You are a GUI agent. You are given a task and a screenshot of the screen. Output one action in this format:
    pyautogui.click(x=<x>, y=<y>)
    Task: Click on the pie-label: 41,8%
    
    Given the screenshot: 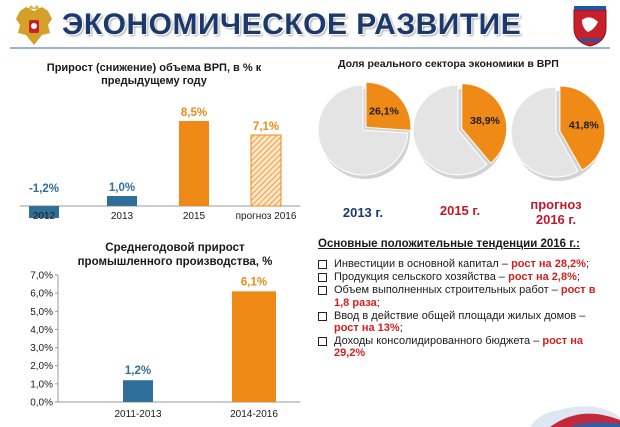 What is the action you would take?
    pyautogui.click(x=584, y=126)
    